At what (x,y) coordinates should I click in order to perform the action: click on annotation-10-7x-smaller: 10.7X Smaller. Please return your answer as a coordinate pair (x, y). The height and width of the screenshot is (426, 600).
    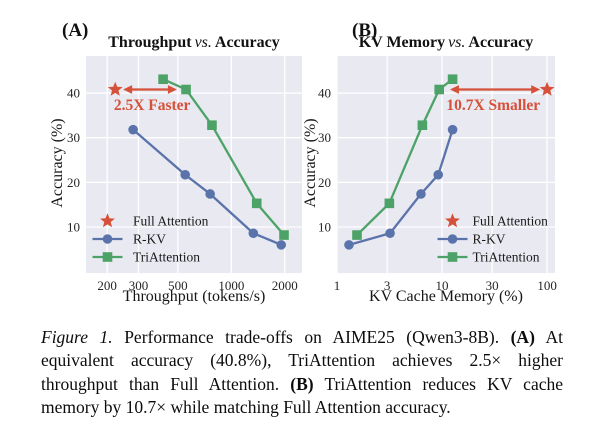
    Looking at the image, I should click on (493, 99).